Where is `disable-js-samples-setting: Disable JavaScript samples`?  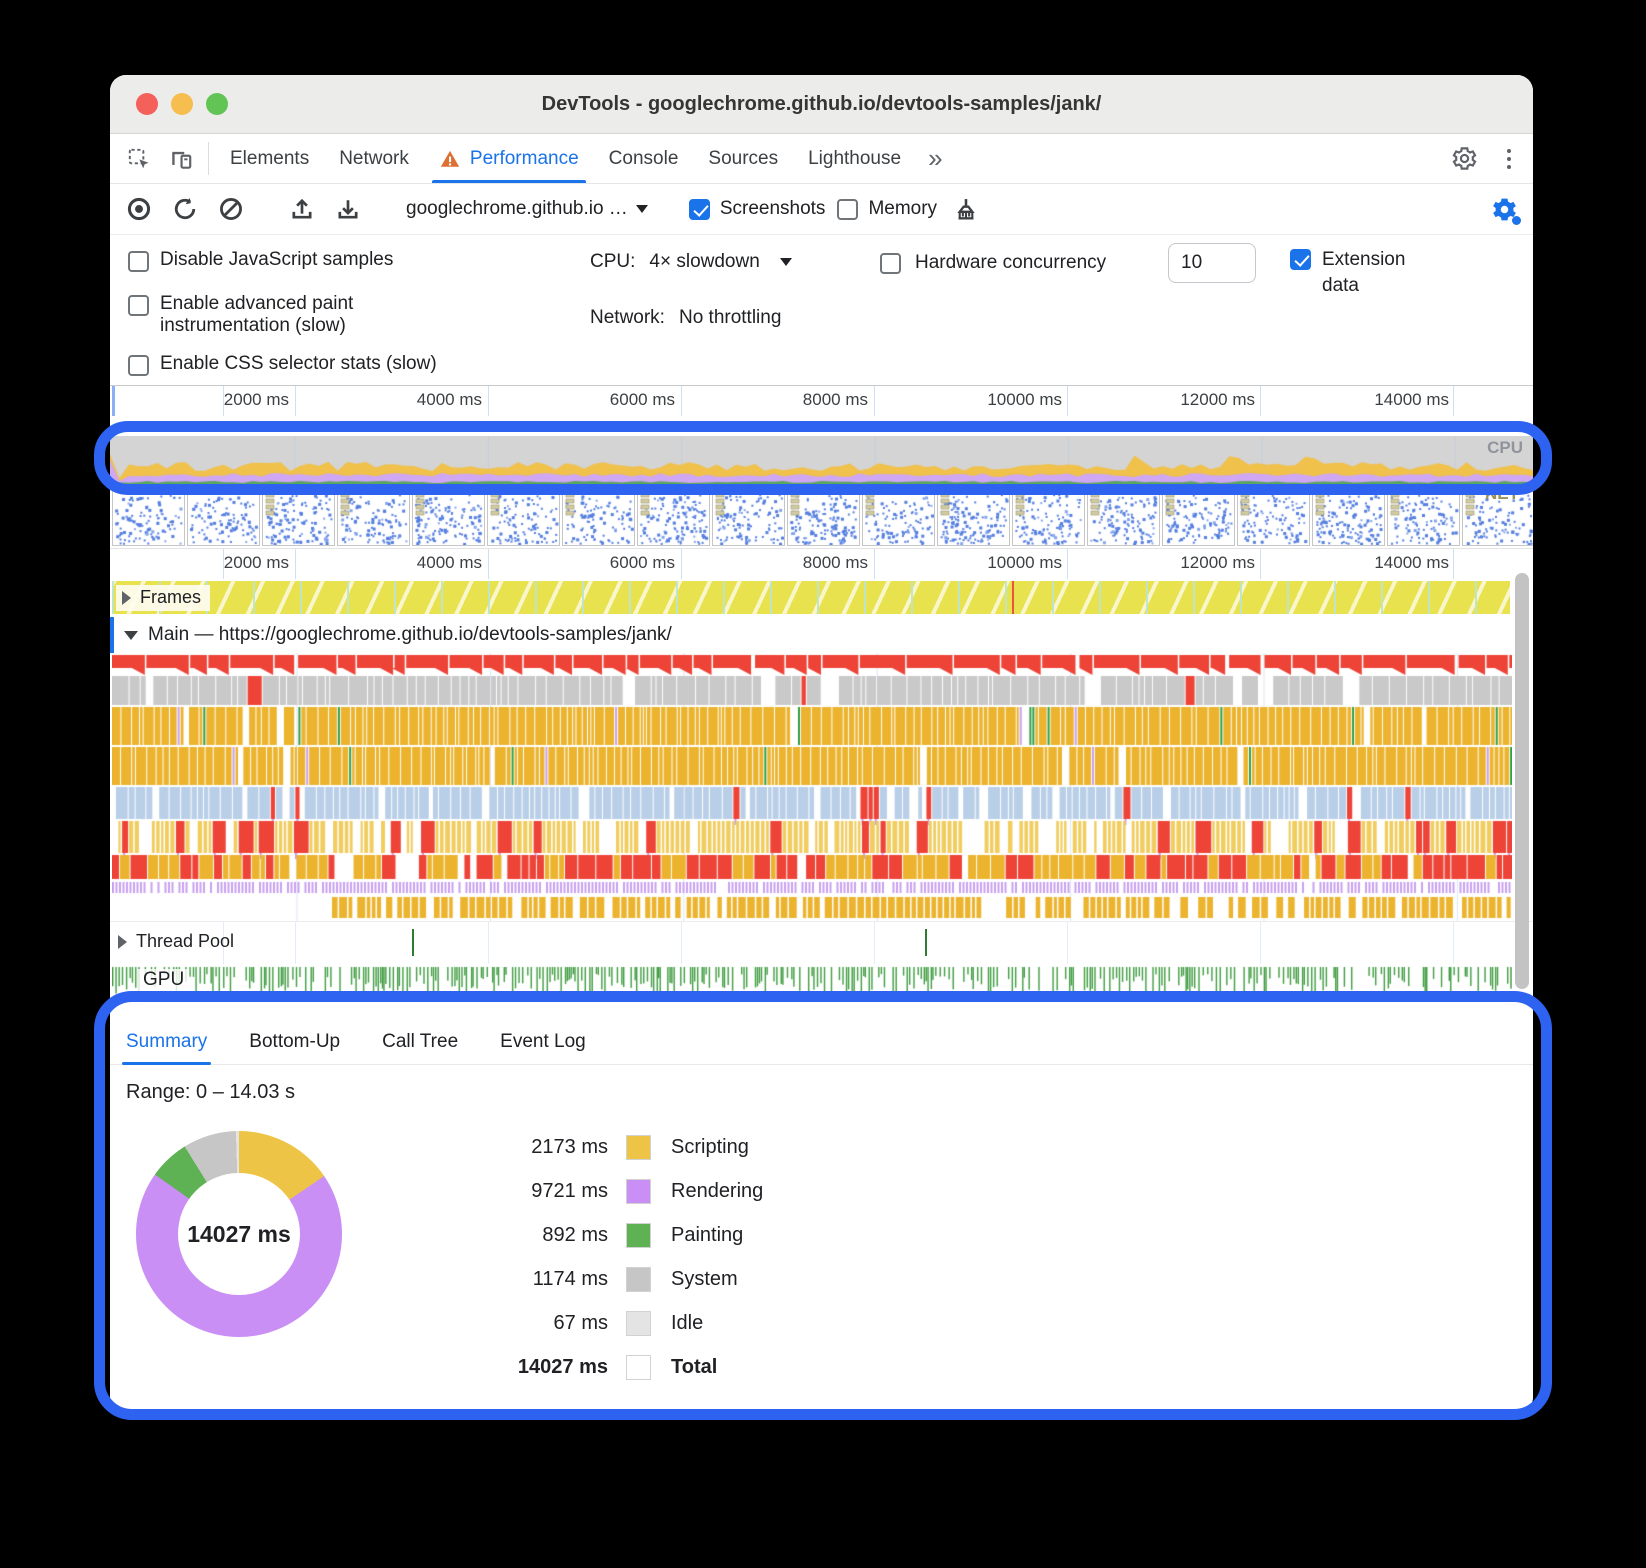
disable-js-samples-setting: Disable JavaScript samples is located at coordinates (260, 260).